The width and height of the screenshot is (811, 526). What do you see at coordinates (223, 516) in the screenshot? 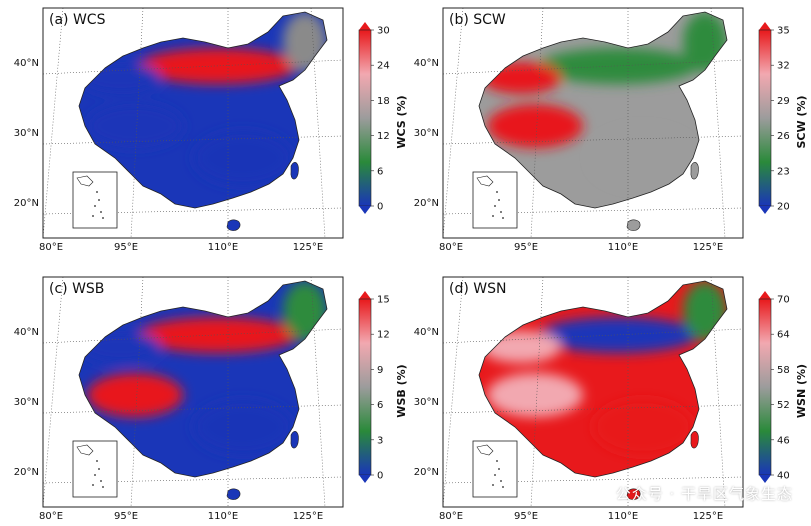
I see `lon-label: 110°E` at bounding box center [223, 516].